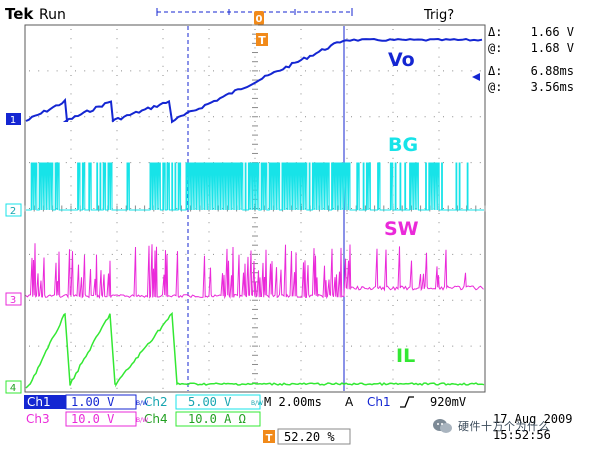 The width and height of the screenshot is (592, 451). I want to click on trigger-level-arrow, so click(476, 77).